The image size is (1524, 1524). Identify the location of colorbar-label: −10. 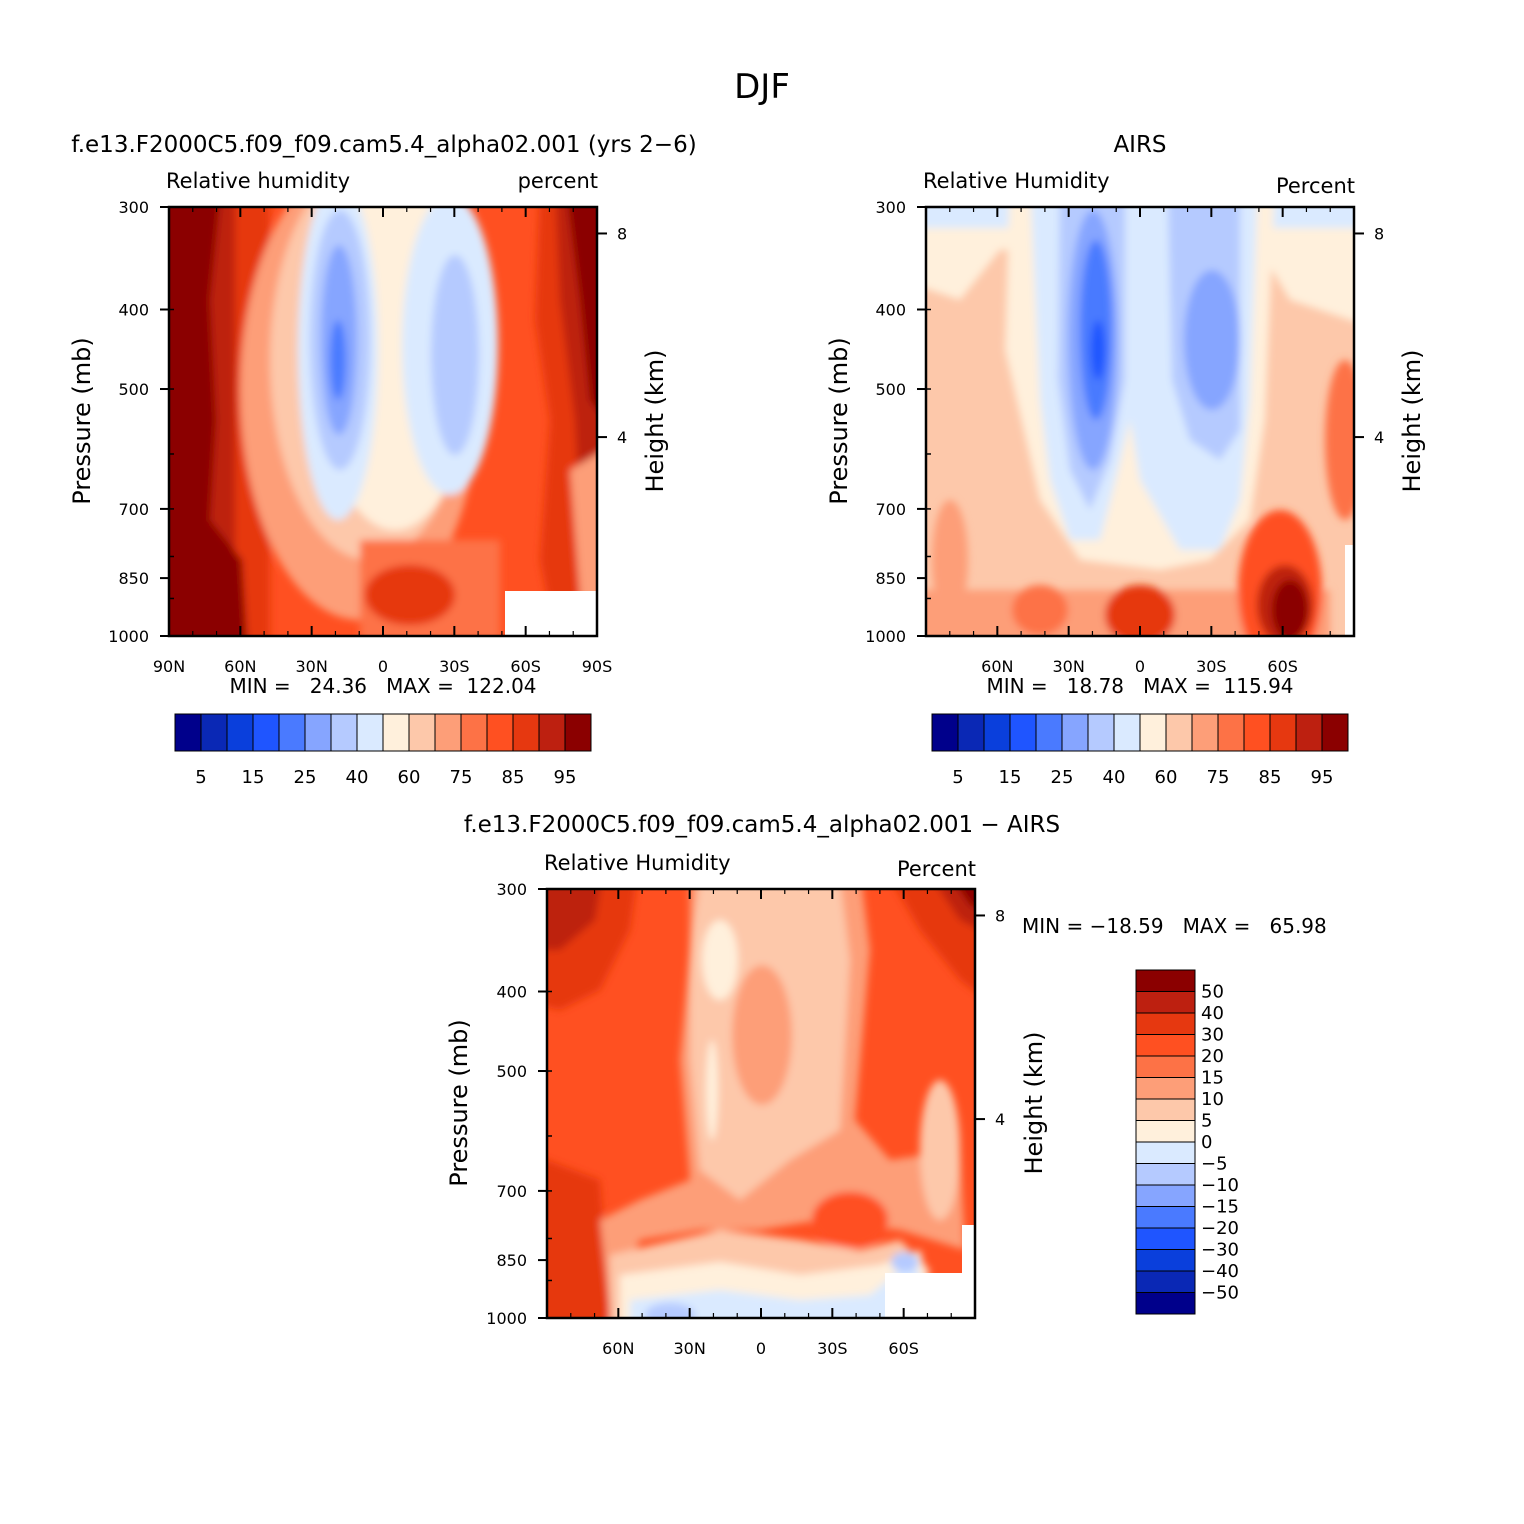
(1220, 1185).